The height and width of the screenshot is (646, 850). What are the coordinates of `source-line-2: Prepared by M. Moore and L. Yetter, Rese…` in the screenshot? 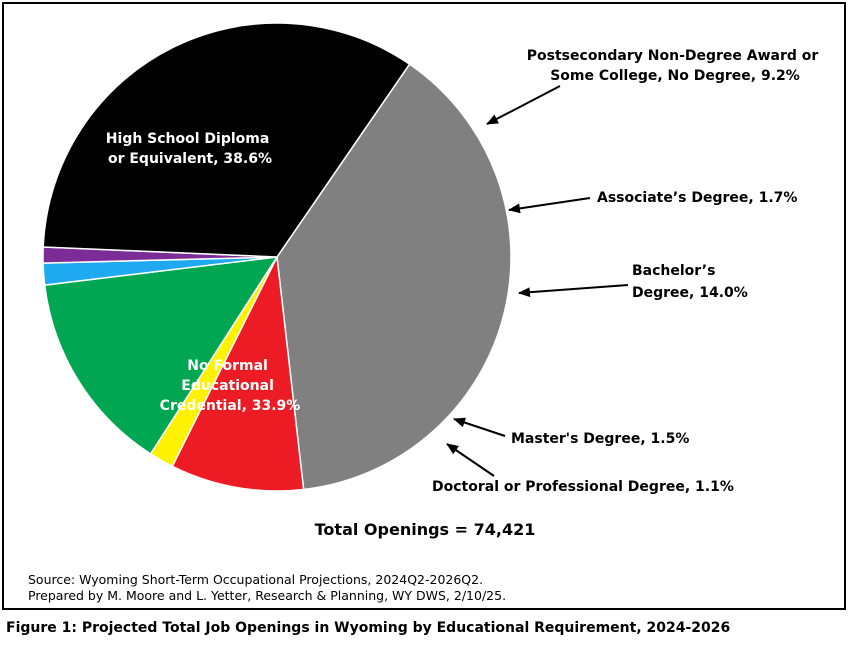 It's located at (267, 595).